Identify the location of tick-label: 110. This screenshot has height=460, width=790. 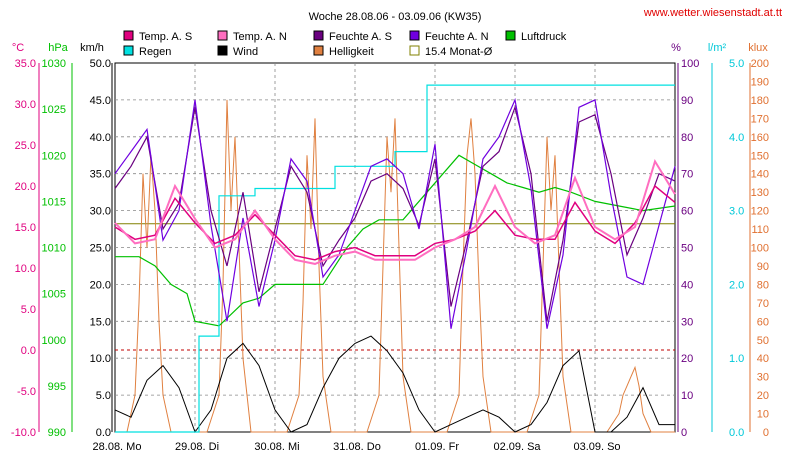
(760, 230).